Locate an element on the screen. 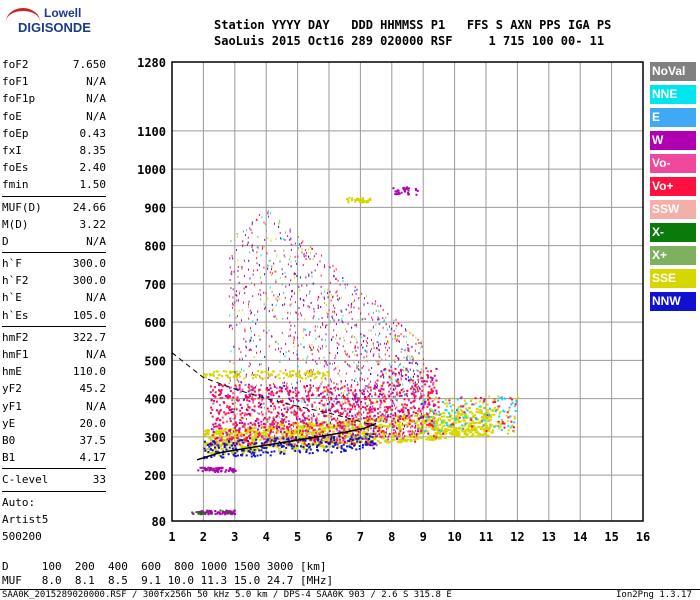  param-value: N/A is located at coordinates (96, 354).